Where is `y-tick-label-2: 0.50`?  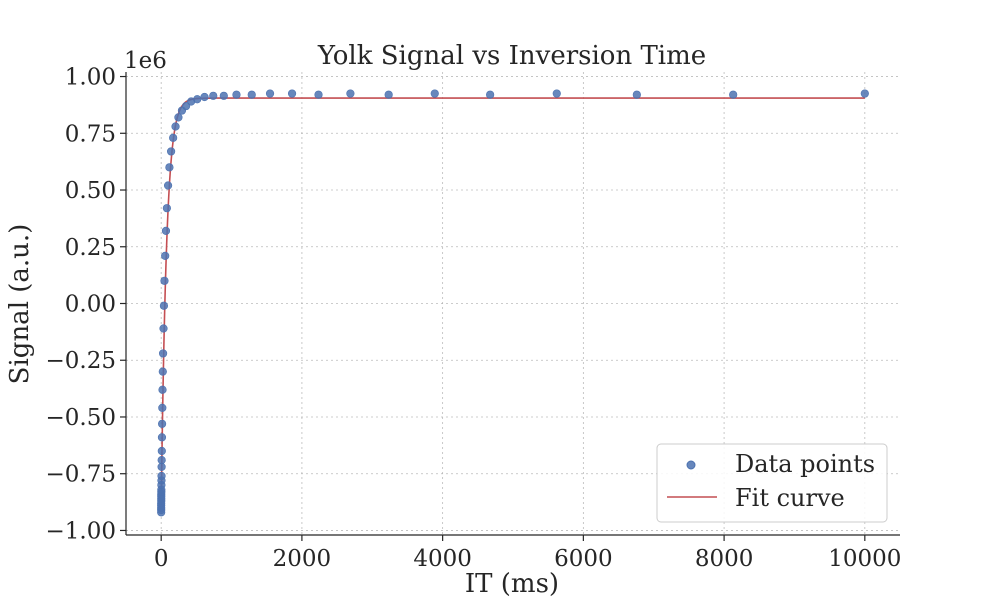
y-tick-label-2: 0.50 is located at coordinates (90, 191).